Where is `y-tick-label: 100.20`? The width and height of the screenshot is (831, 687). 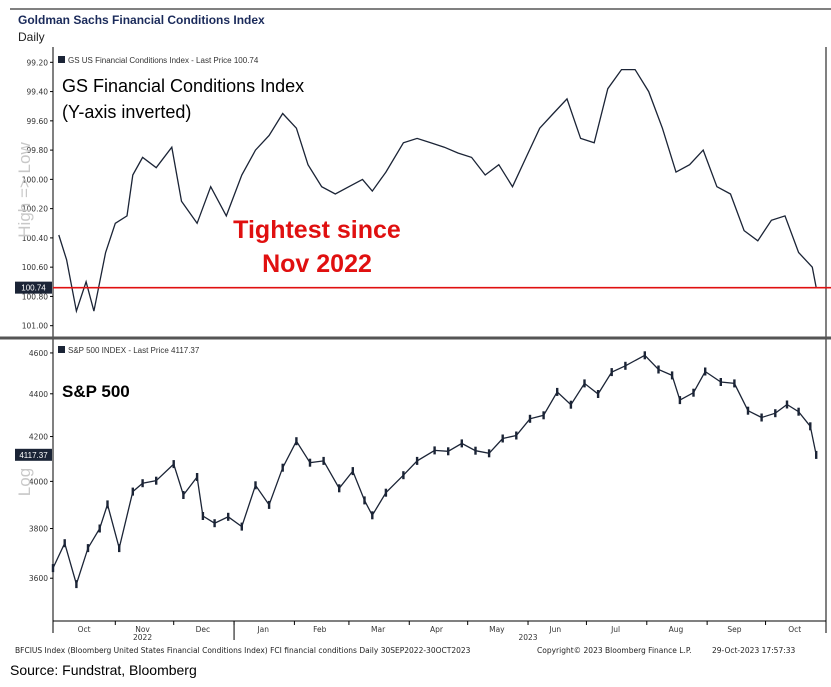
y-tick-label: 100.20 is located at coordinates (35, 209).